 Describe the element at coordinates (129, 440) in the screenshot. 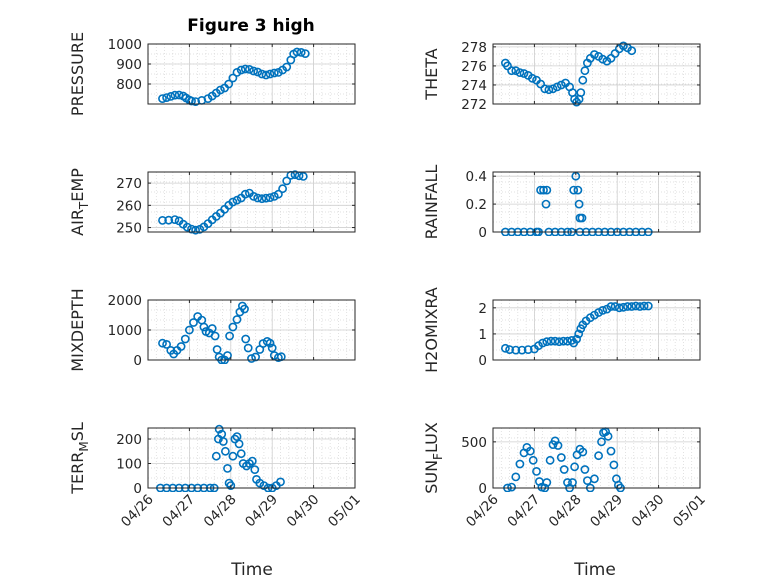

I see `y-tick-label: 200` at that location.